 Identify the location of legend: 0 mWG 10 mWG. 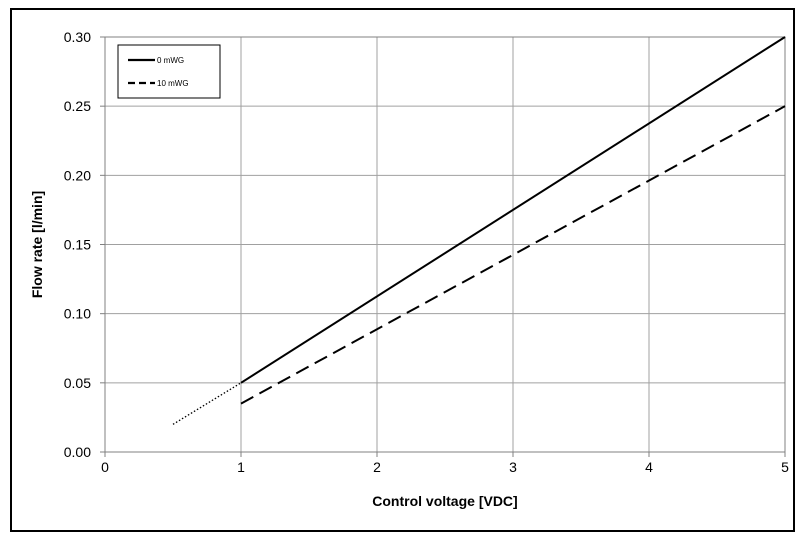
(169, 71).